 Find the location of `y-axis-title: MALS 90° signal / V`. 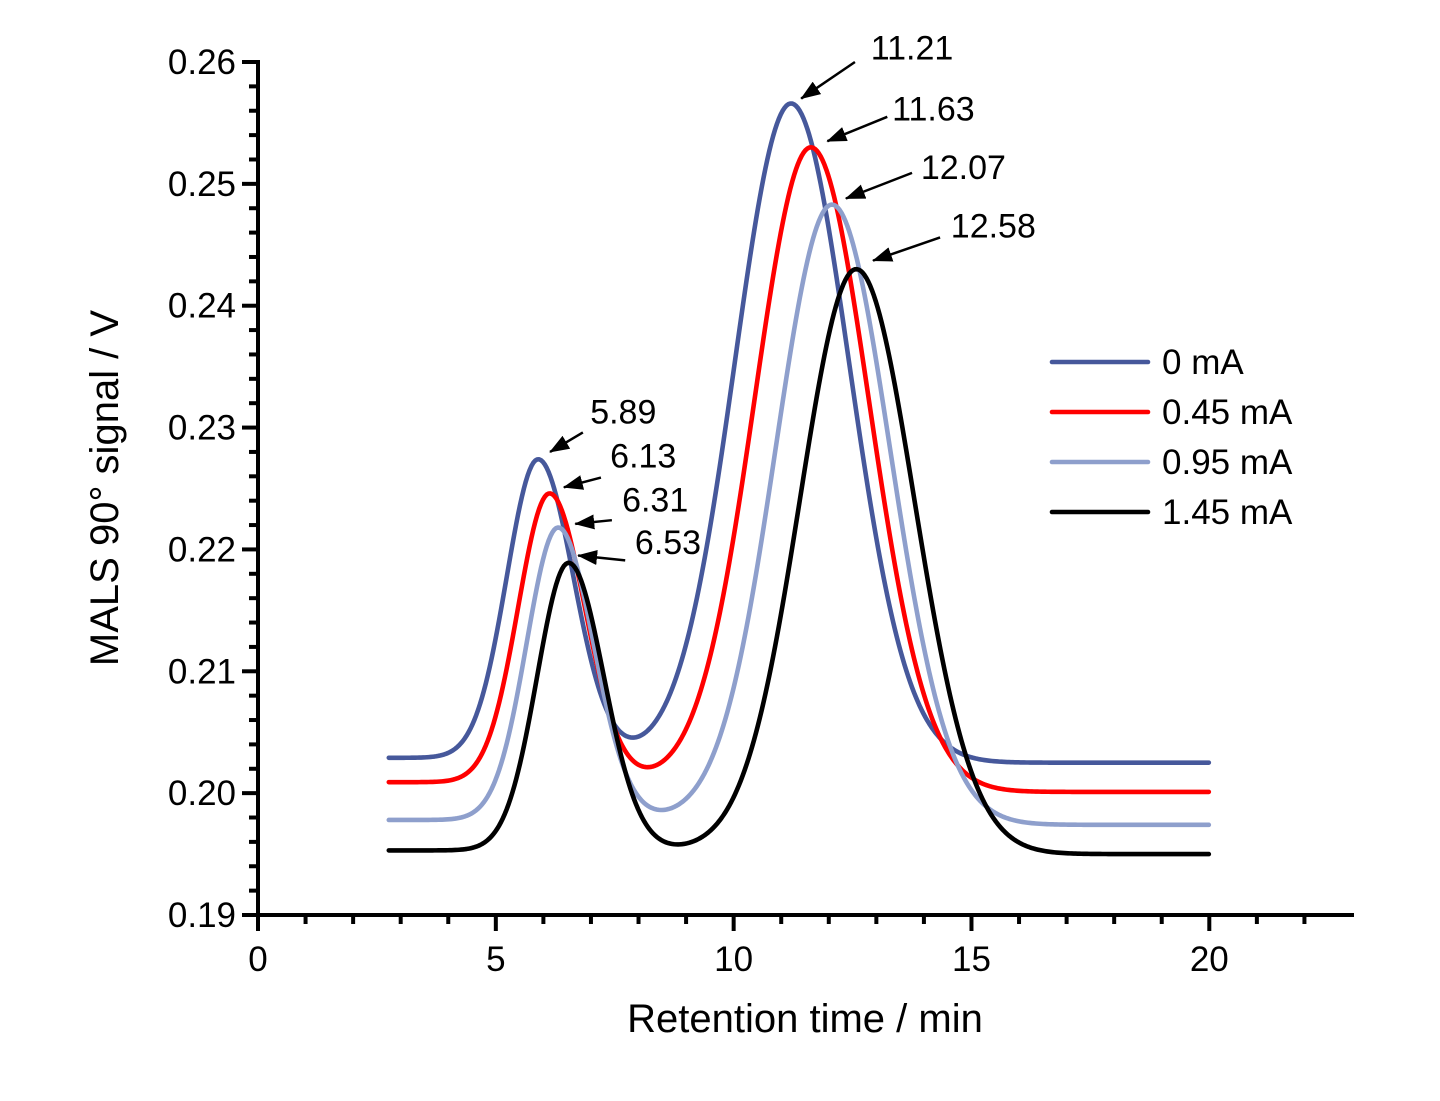

y-axis-title: MALS 90° signal / V is located at coordinates (105, 488).